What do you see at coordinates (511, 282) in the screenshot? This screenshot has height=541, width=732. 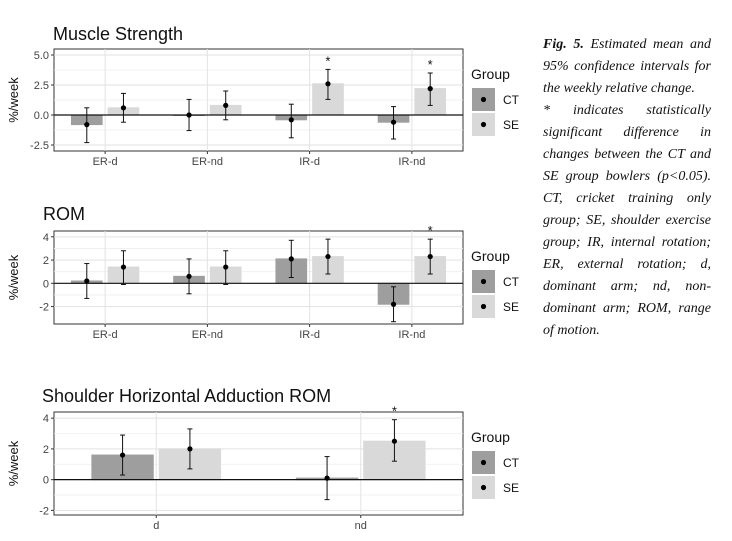 I see `chart2-legend-label-ct: CT` at bounding box center [511, 282].